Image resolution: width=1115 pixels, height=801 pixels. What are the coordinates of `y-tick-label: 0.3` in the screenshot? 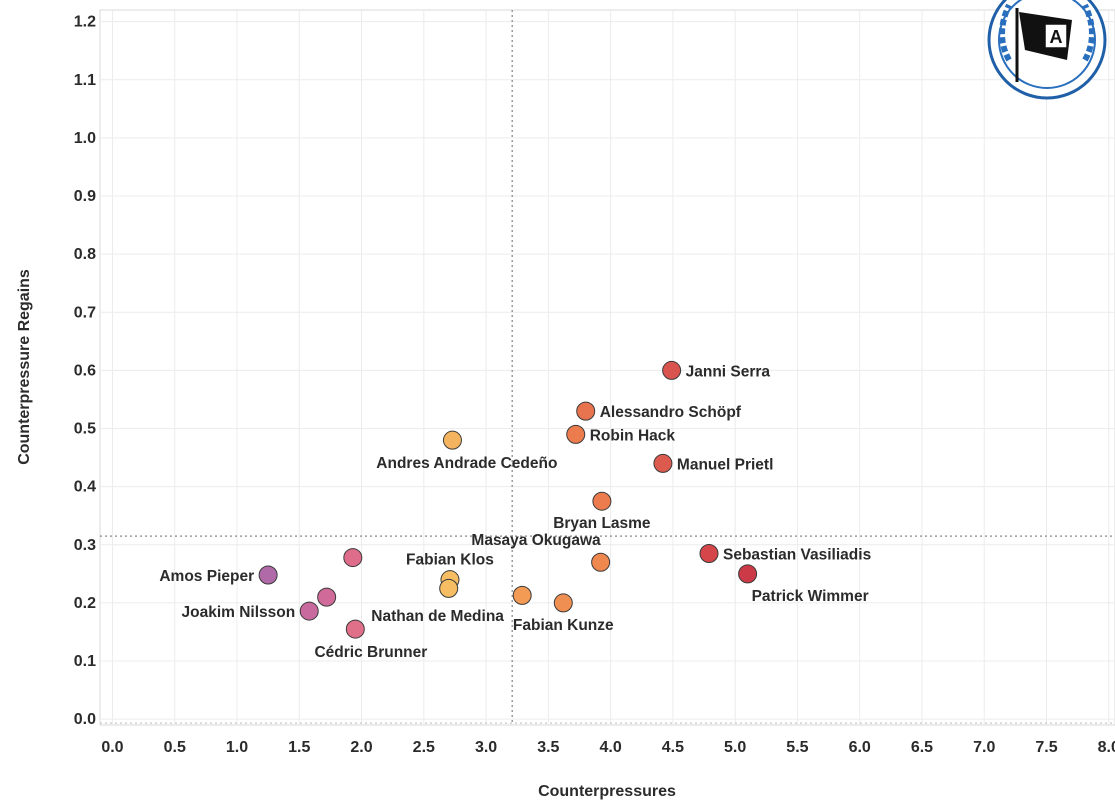 It's located at (85, 545).